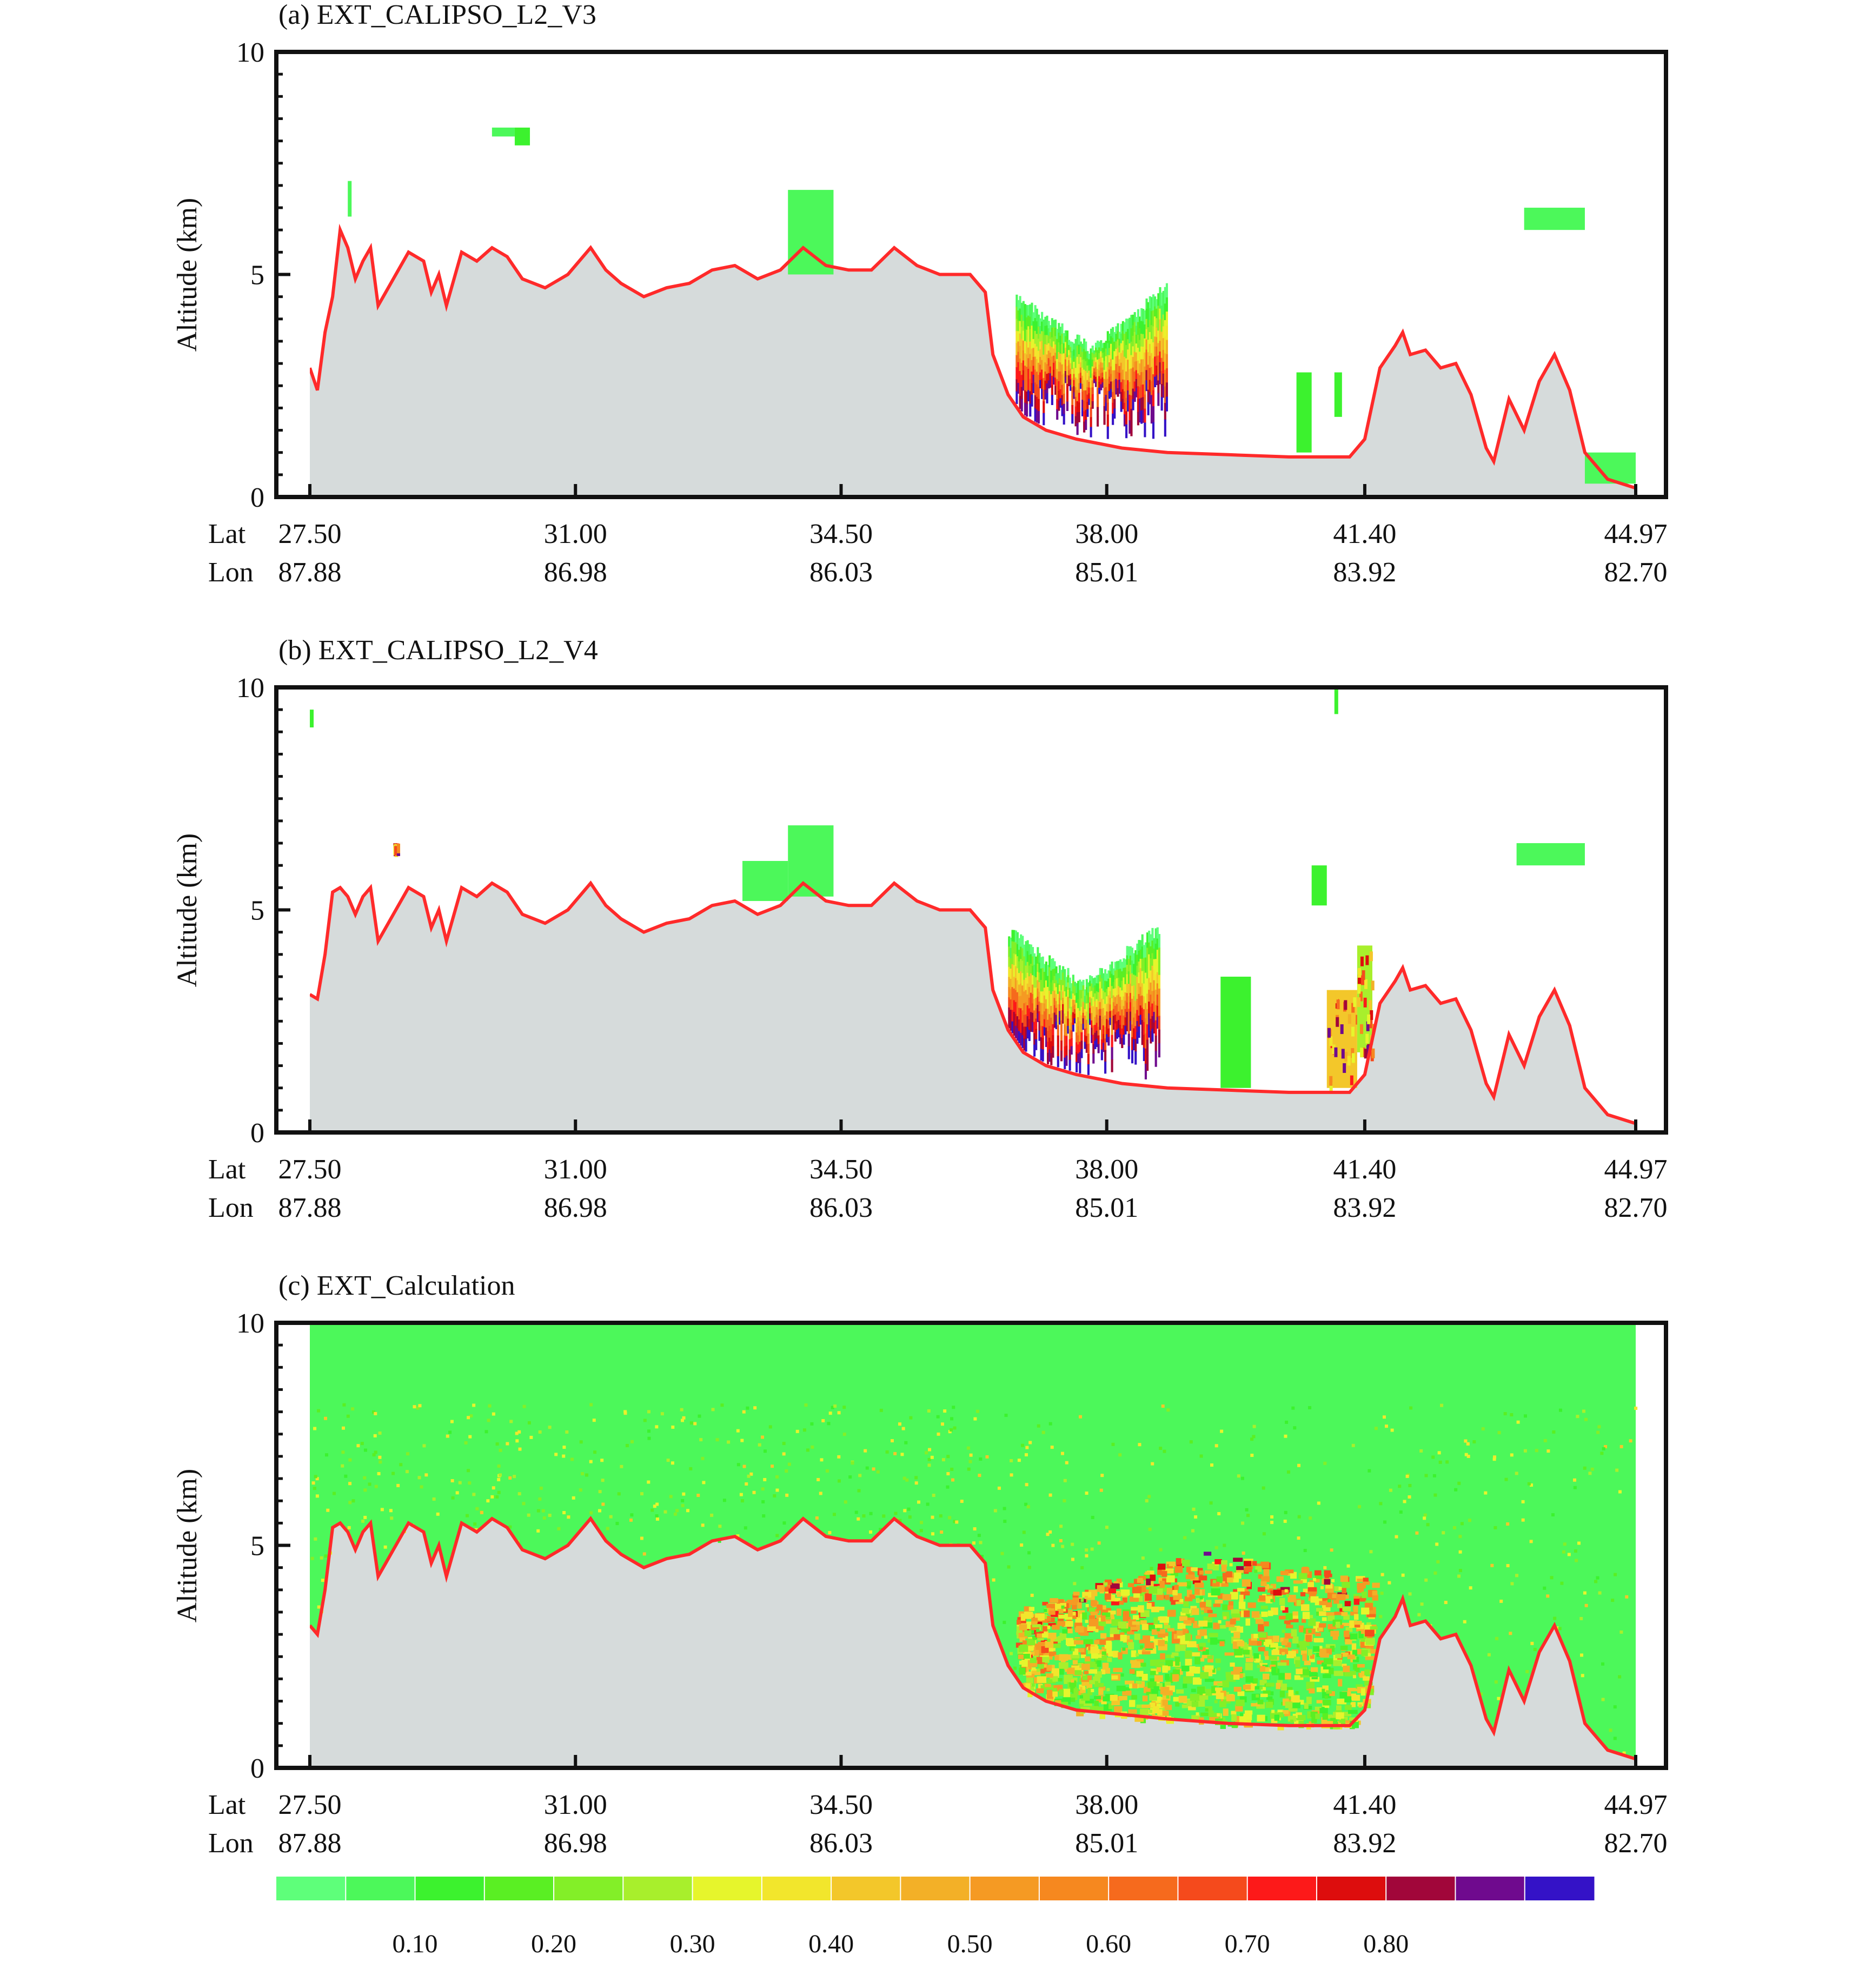  What do you see at coordinates (257, 1546) in the screenshot?
I see `y-tick-label: 5` at bounding box center [257, 1546].